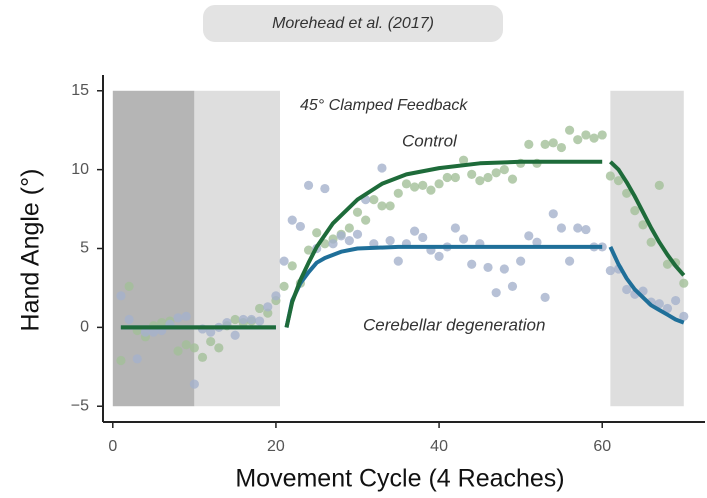  What do you see at coordinates (112, 446) in the screenshot?
I see `x-tick-label: 0` at bounding box center [112, 446].